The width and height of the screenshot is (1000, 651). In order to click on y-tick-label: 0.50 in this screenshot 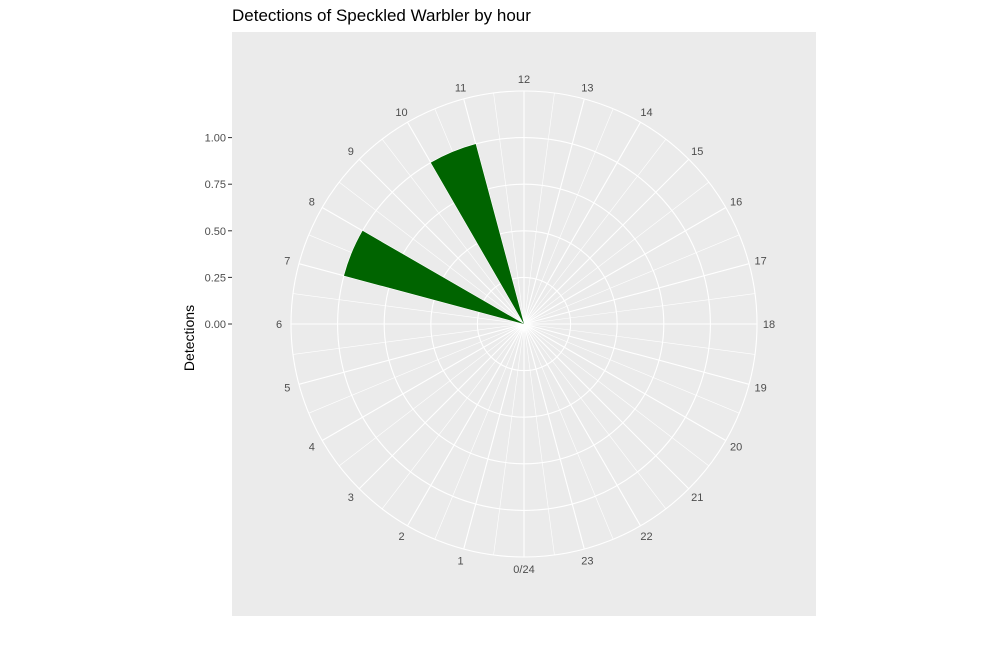, I will do `click(215, 232)`.